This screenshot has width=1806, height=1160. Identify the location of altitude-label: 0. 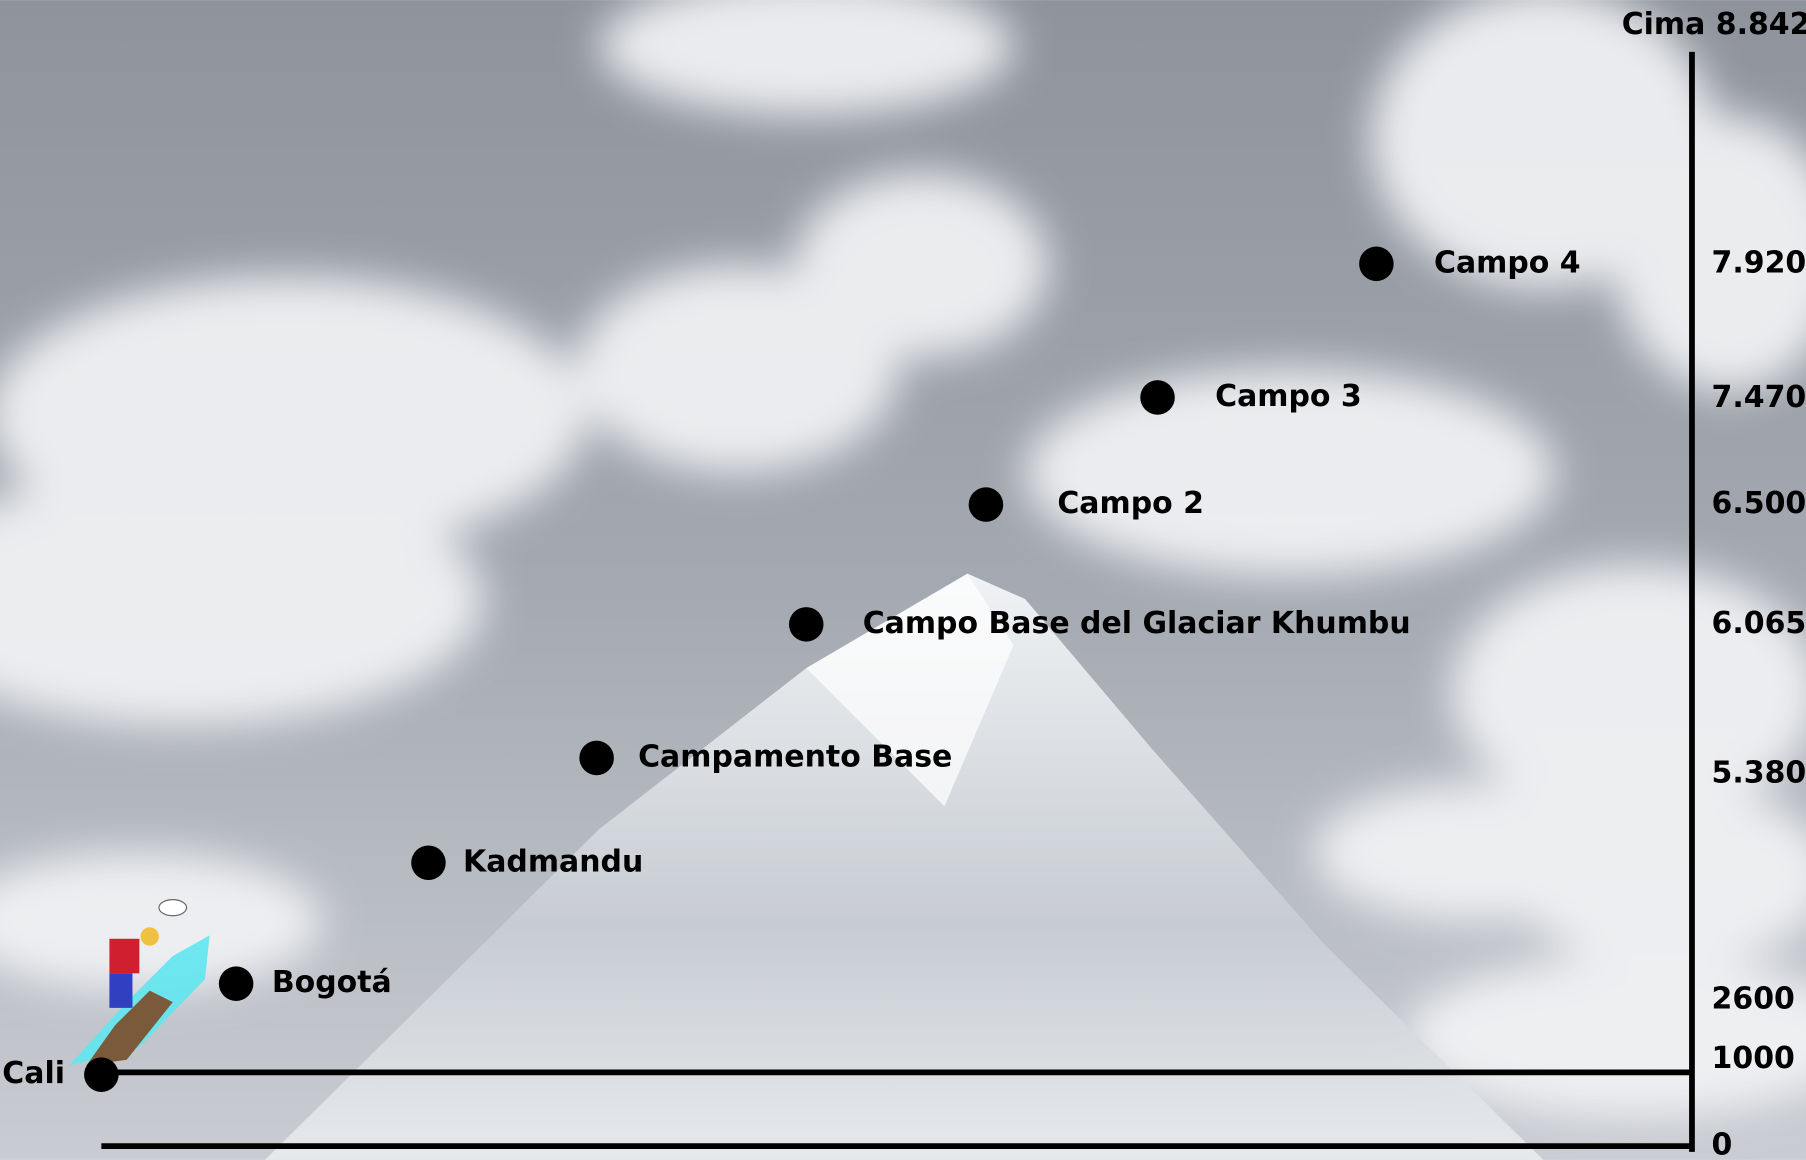
(1722, 1144).